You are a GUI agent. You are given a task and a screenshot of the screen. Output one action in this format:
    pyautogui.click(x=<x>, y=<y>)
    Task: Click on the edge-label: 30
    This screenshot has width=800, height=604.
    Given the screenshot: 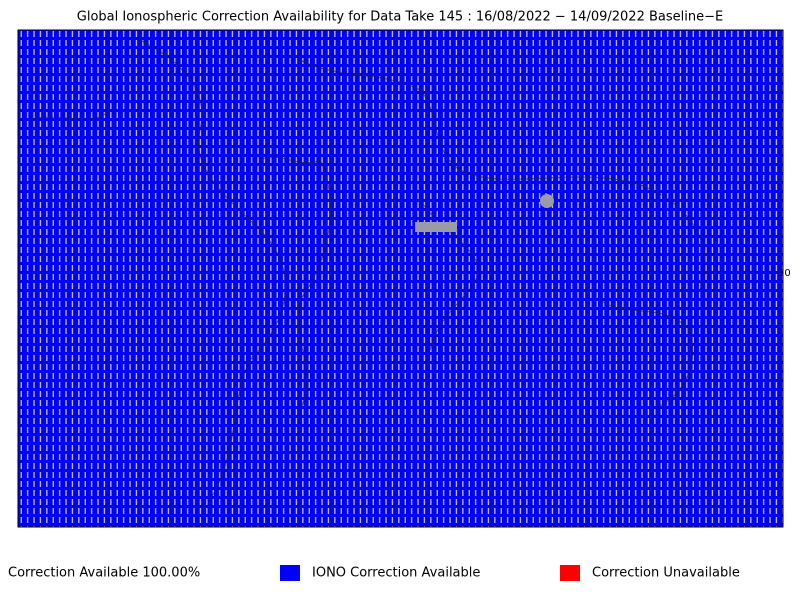 What is the action you would take?
    pyautogui.click(x=784, y=273)
    